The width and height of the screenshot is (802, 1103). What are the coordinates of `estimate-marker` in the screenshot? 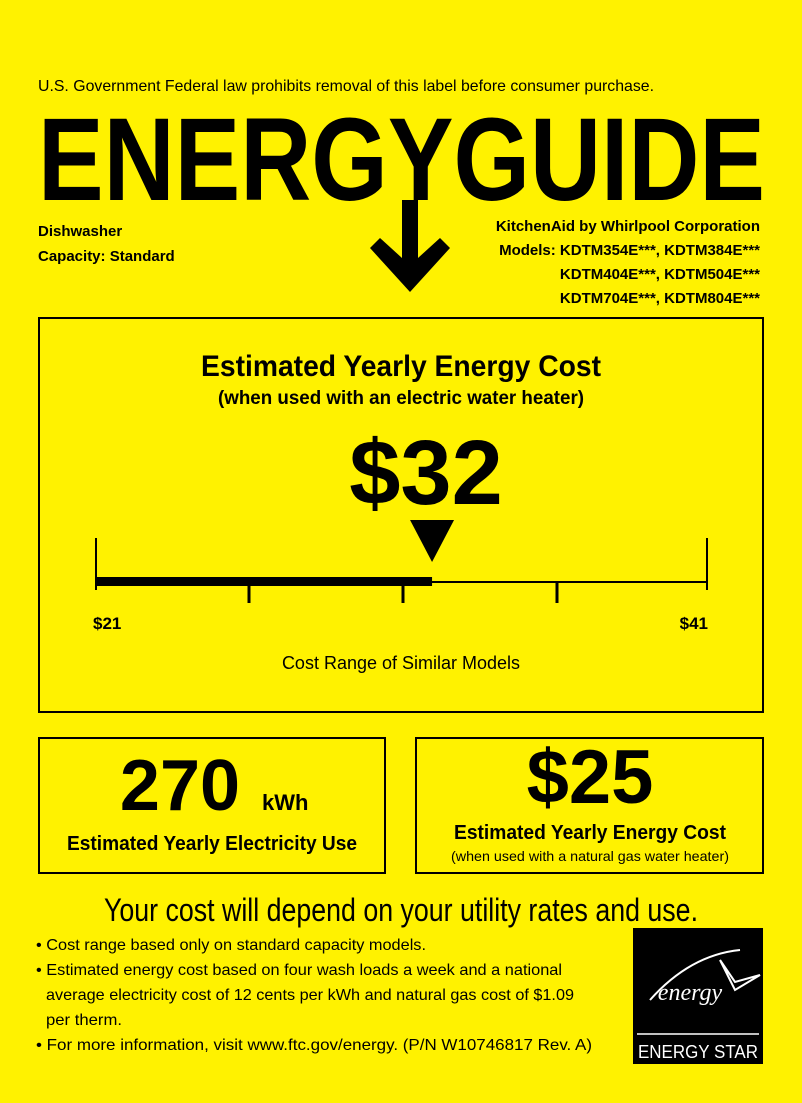 It's located at (432, 541).